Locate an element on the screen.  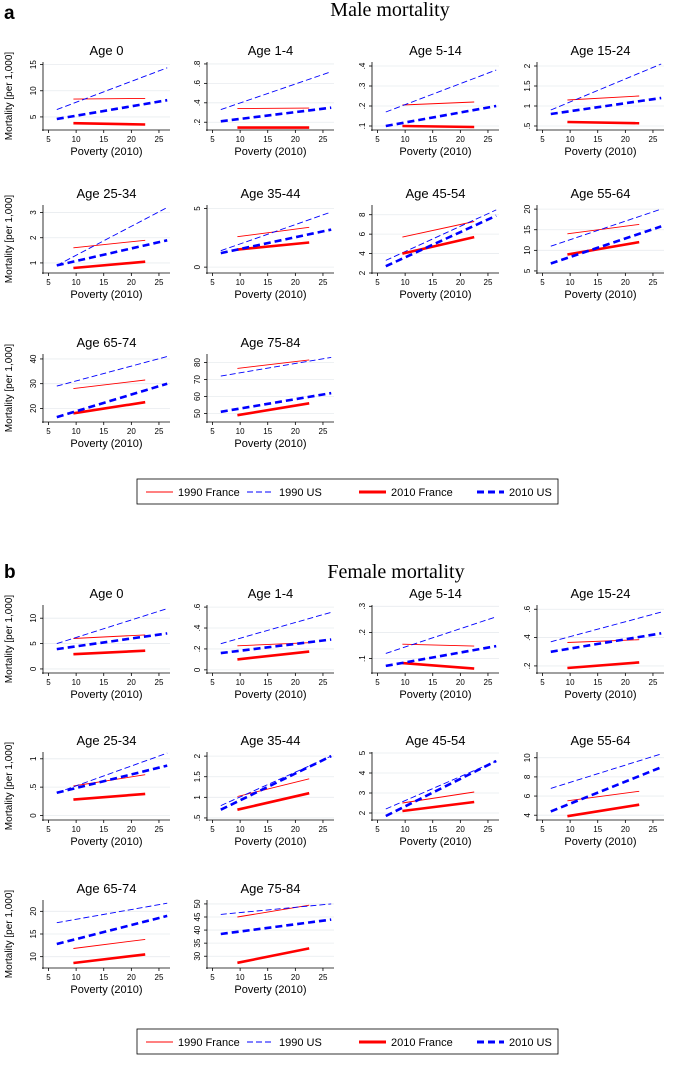
panel-a-age-55-64: Age 55-64 5 10 15 20 5 10 15 20 25 Poverty (2010) is located at coordinates (593, 243).